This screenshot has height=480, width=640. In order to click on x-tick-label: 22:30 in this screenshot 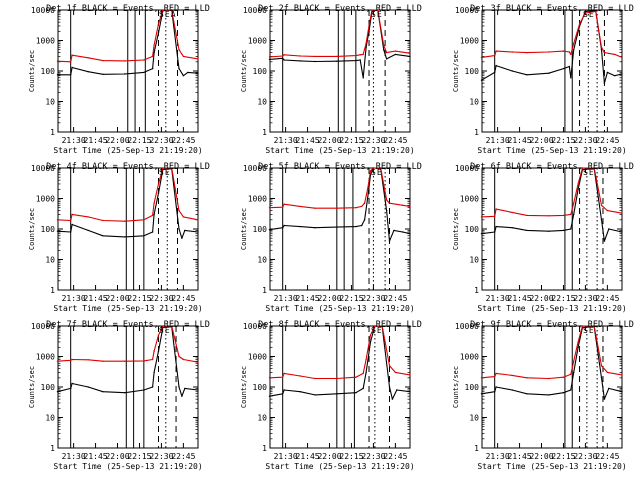, I will do `click(161, 298)`.